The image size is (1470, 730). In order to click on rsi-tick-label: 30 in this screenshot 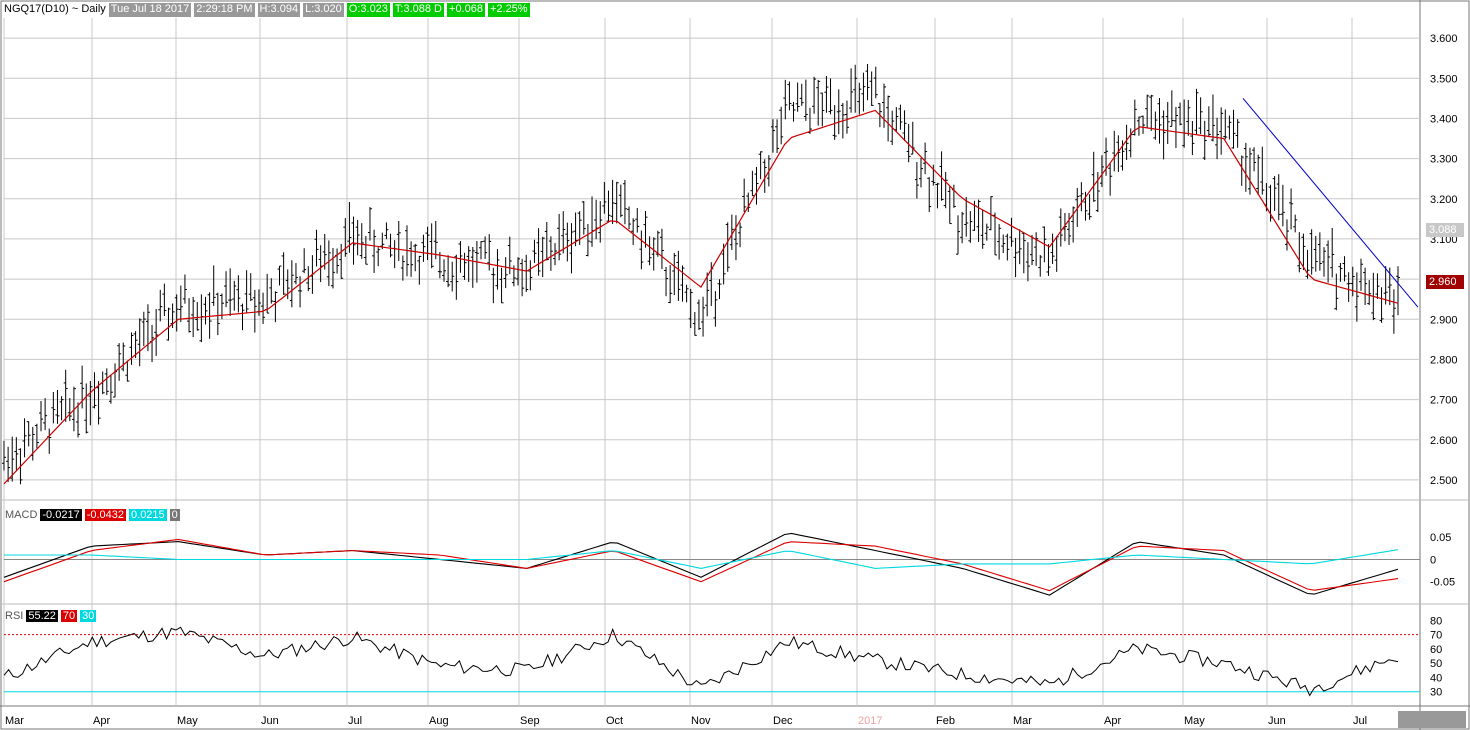, I will do `click(1436, 693)`.